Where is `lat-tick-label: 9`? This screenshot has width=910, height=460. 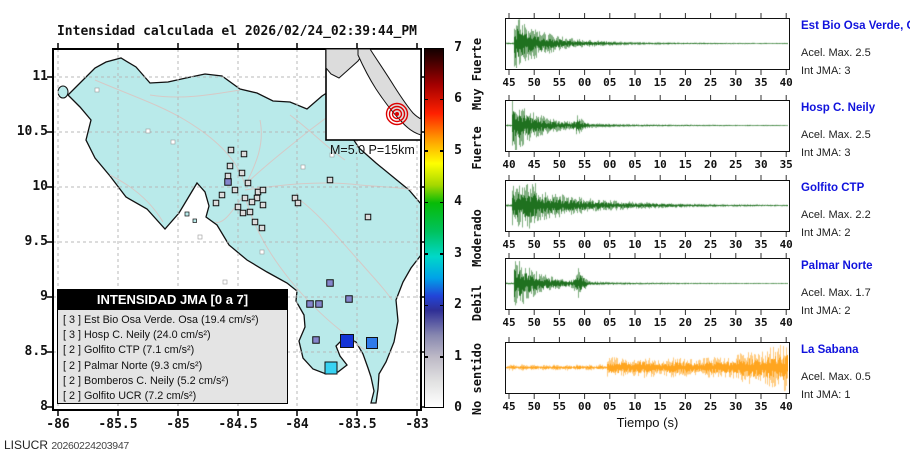 lat-tick-label: 9 is located at coordinates (44, 296).